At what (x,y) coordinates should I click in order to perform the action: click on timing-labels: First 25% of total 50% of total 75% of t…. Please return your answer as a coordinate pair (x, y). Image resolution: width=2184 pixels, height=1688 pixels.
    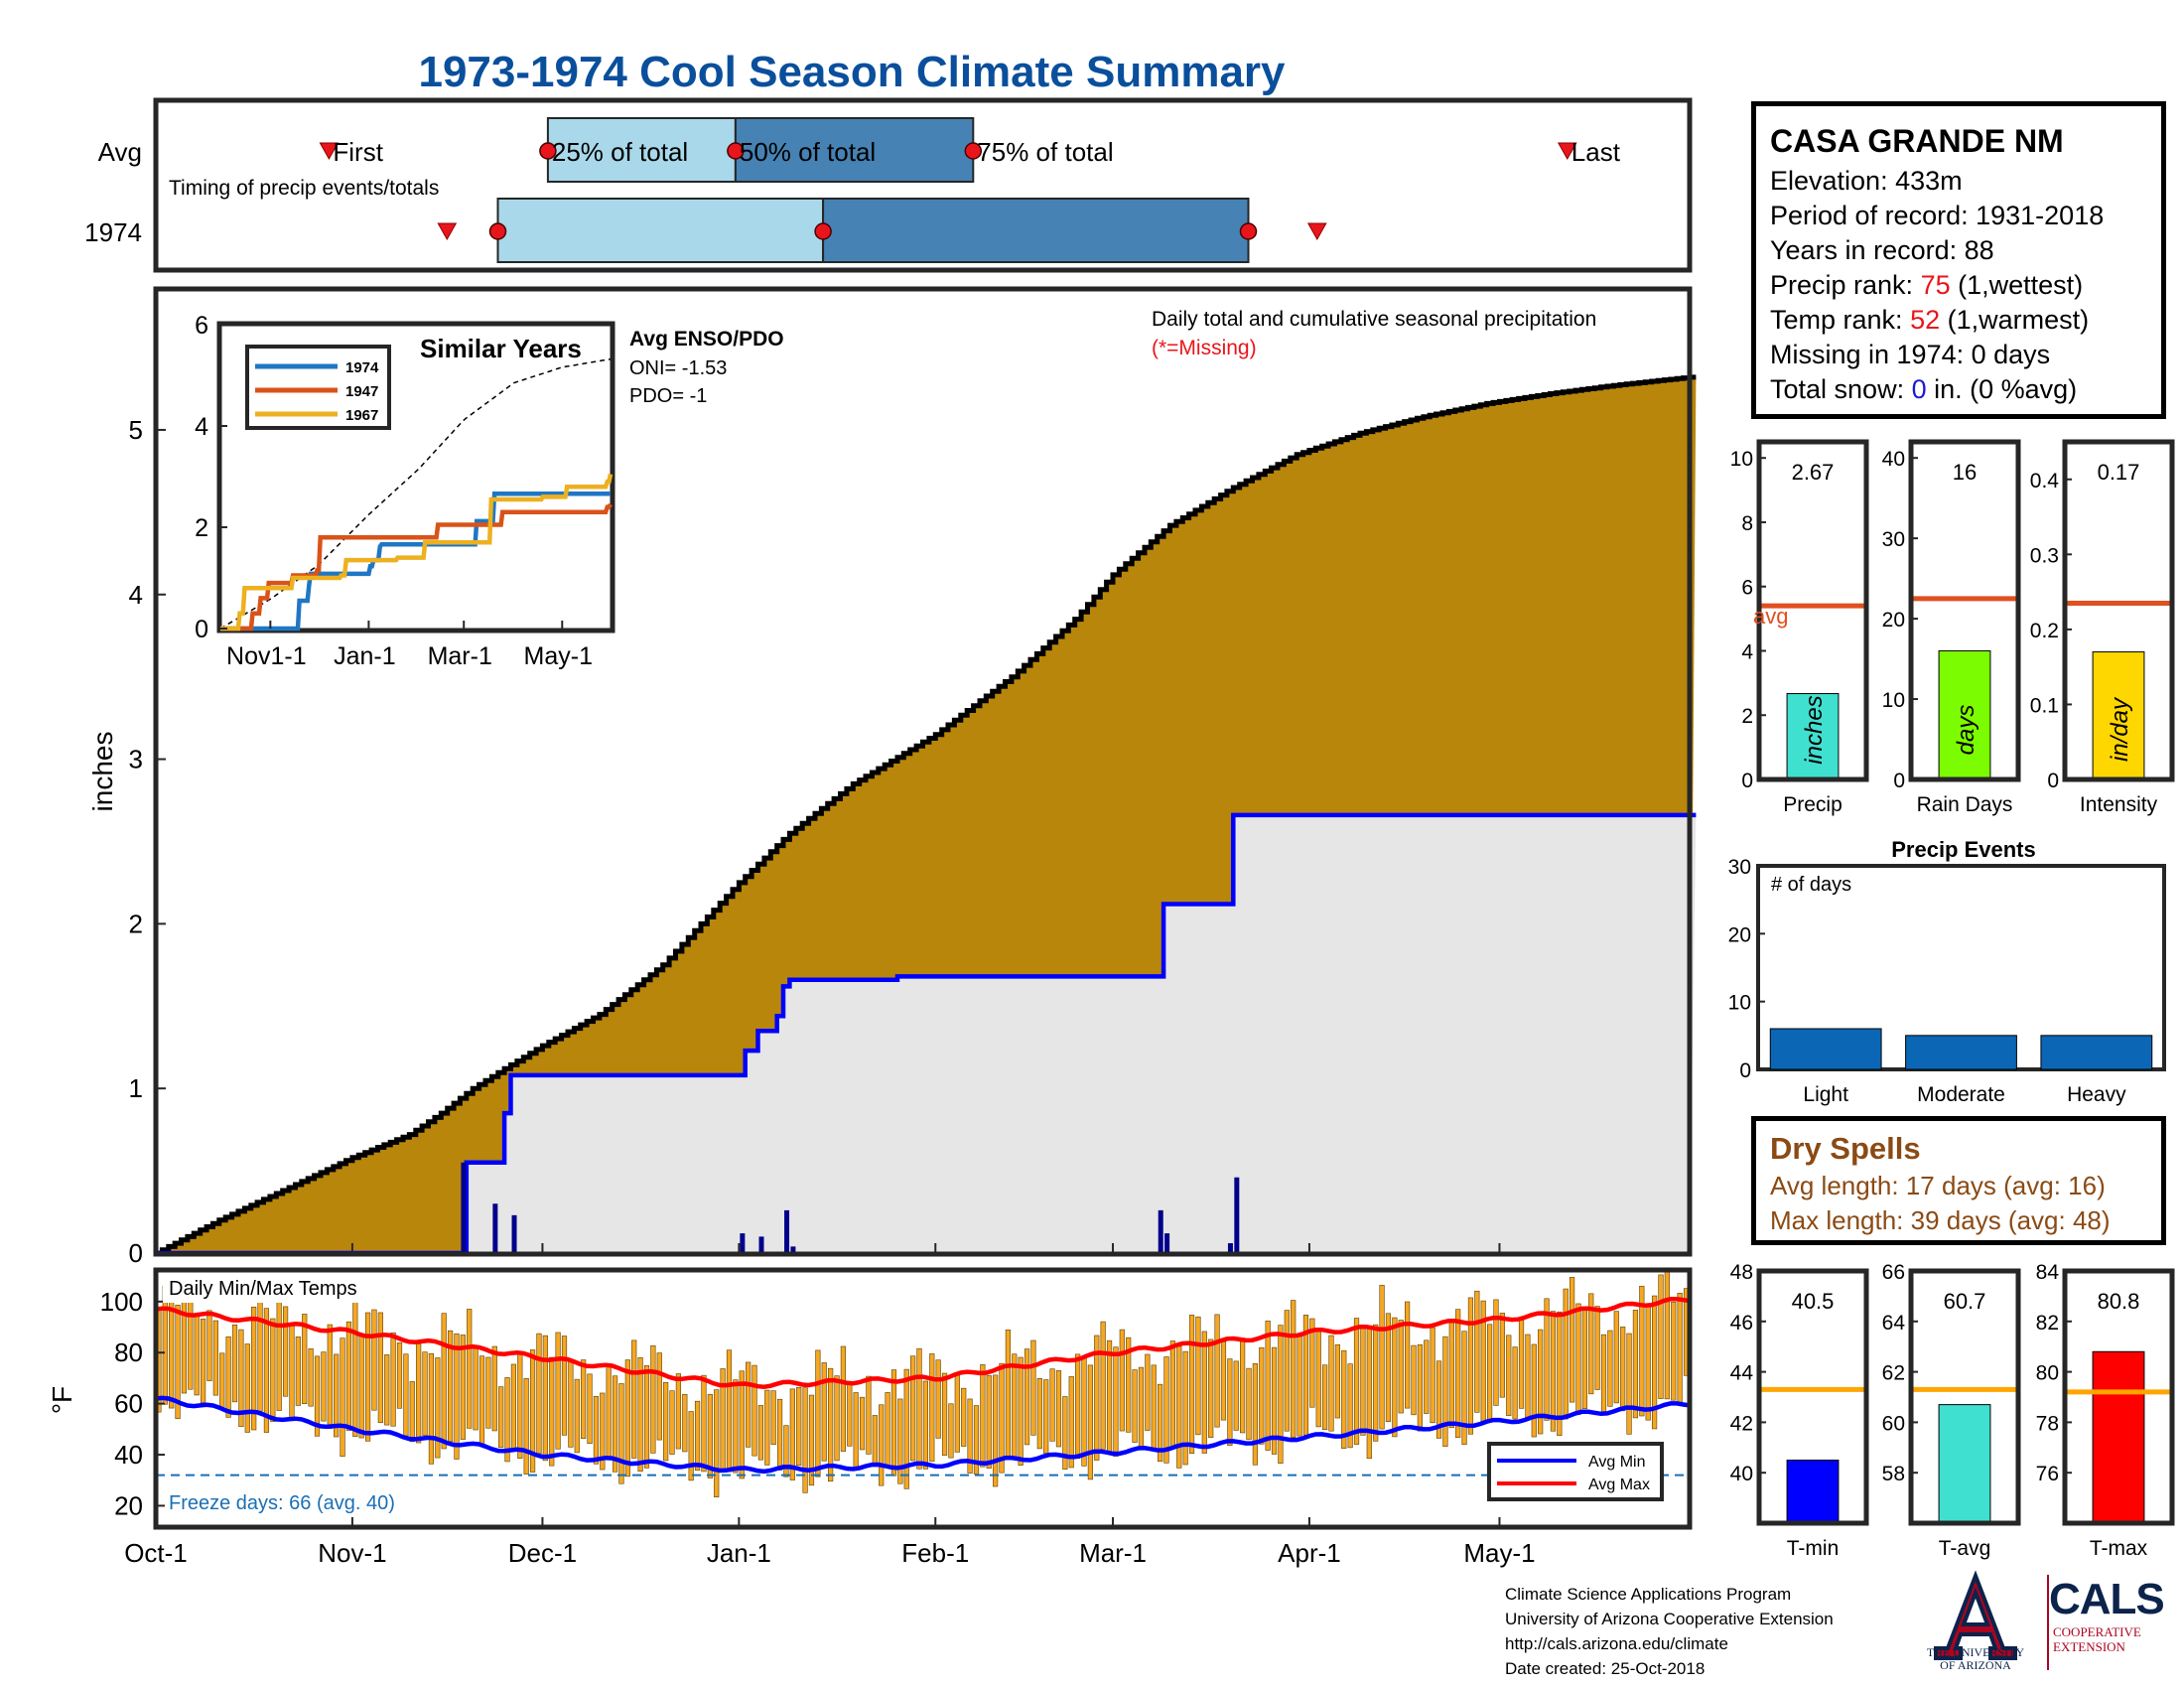
    Looking at the image, I should click on (976, 152).